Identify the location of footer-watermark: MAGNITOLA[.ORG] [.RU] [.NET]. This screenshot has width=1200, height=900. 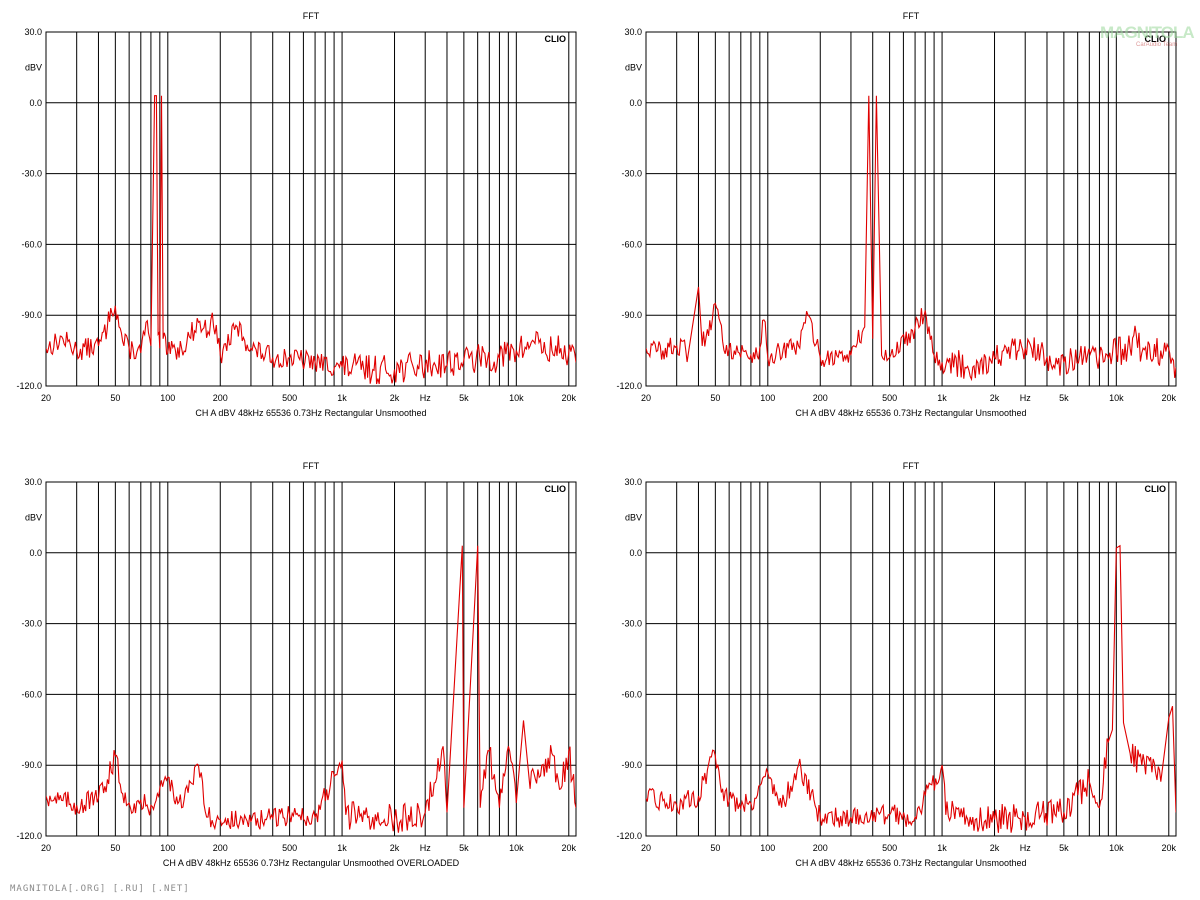
(100, 889).